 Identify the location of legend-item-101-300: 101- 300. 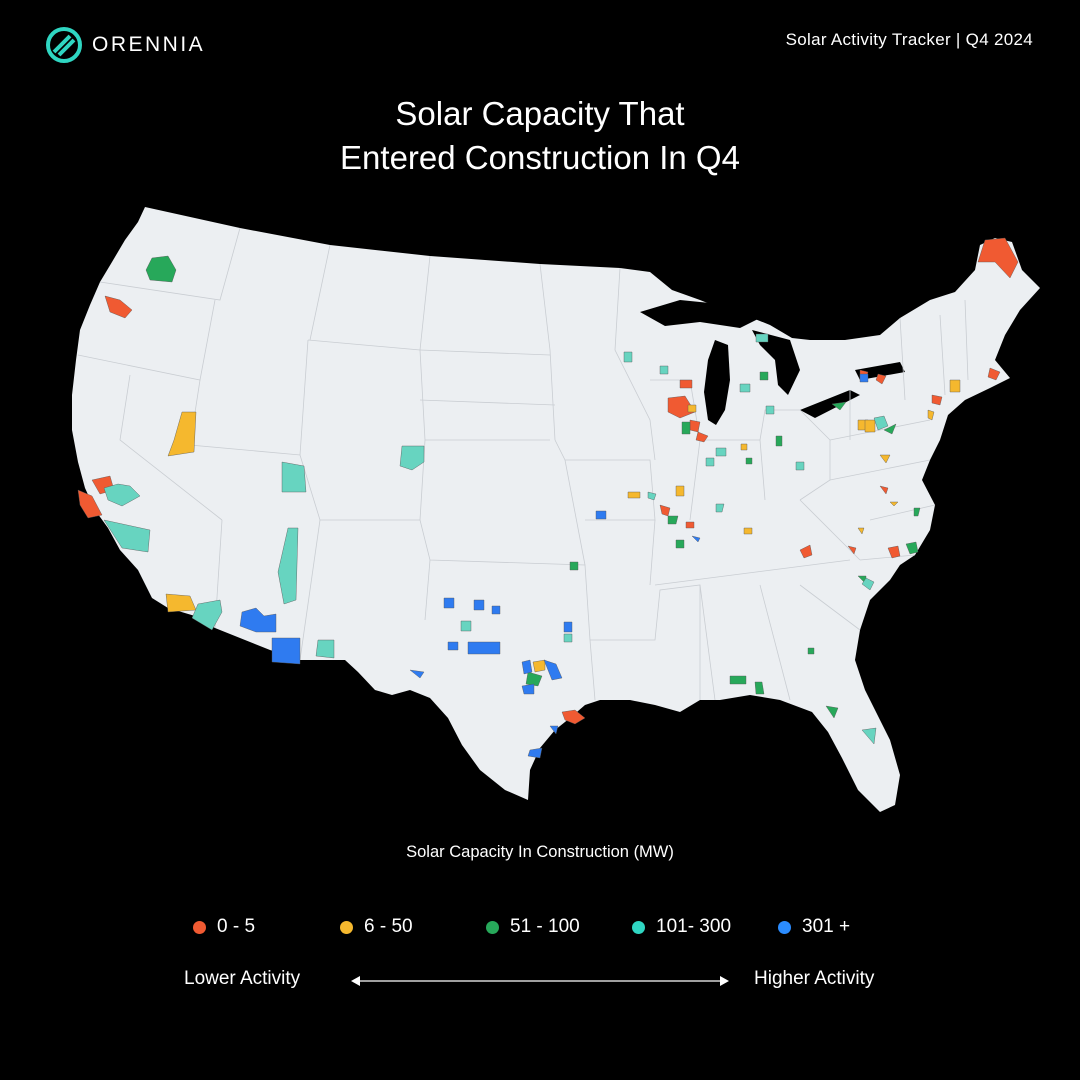
(681, 927).